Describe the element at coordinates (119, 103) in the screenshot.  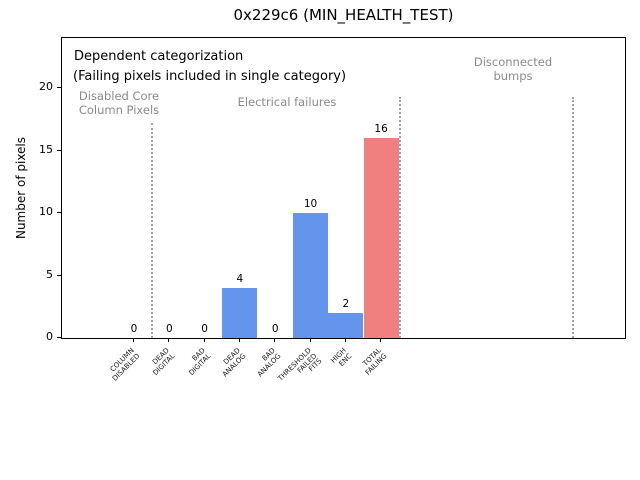
I see `section-label-0: Disabled Core Column Pixels` at that location.